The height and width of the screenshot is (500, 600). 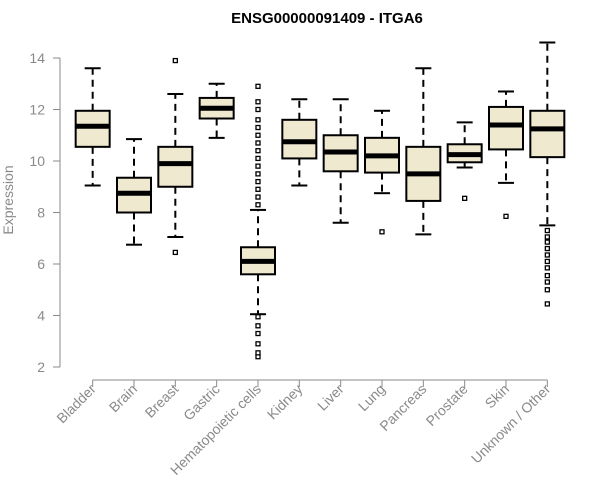 What do you see at coordinates (41, 213) in the screenshot?
I see `y-tick-label-8: 8` at bounding box center [41, 213].